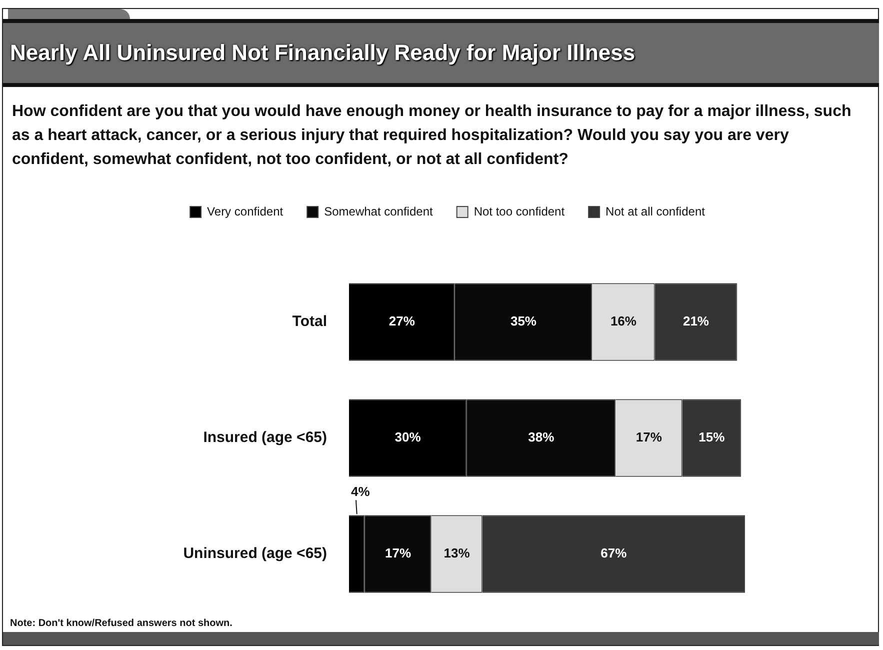 This screenshot has height=650, width=883. Describe the element at coordinates (323, 53) in the screenshot. I see `chart-title: Nearly All Uninsured Not Financially Ready for Major Illness` at that location.